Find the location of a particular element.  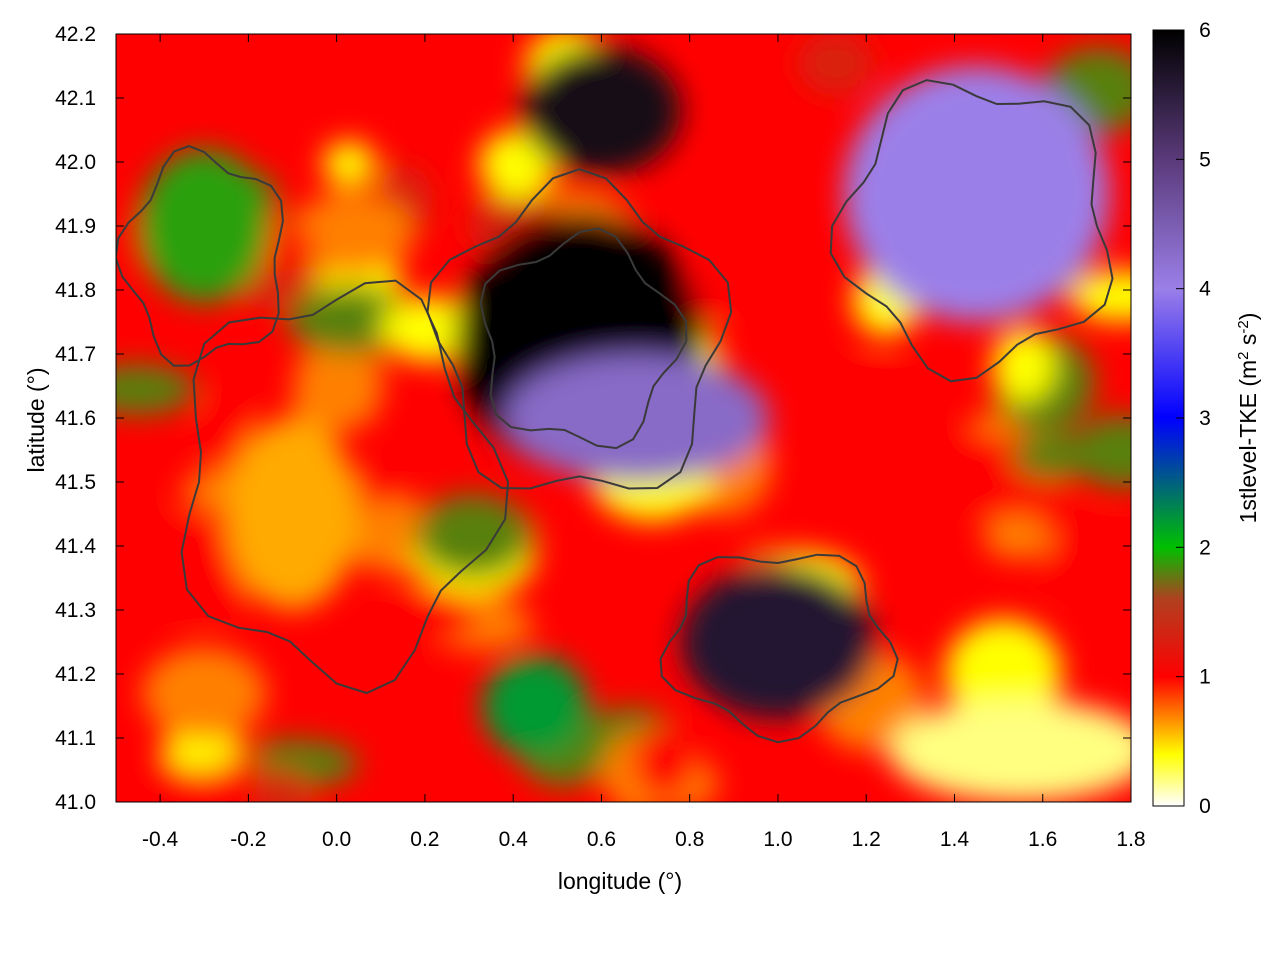

heat-region-south-green is located at coordinates (535, 706).